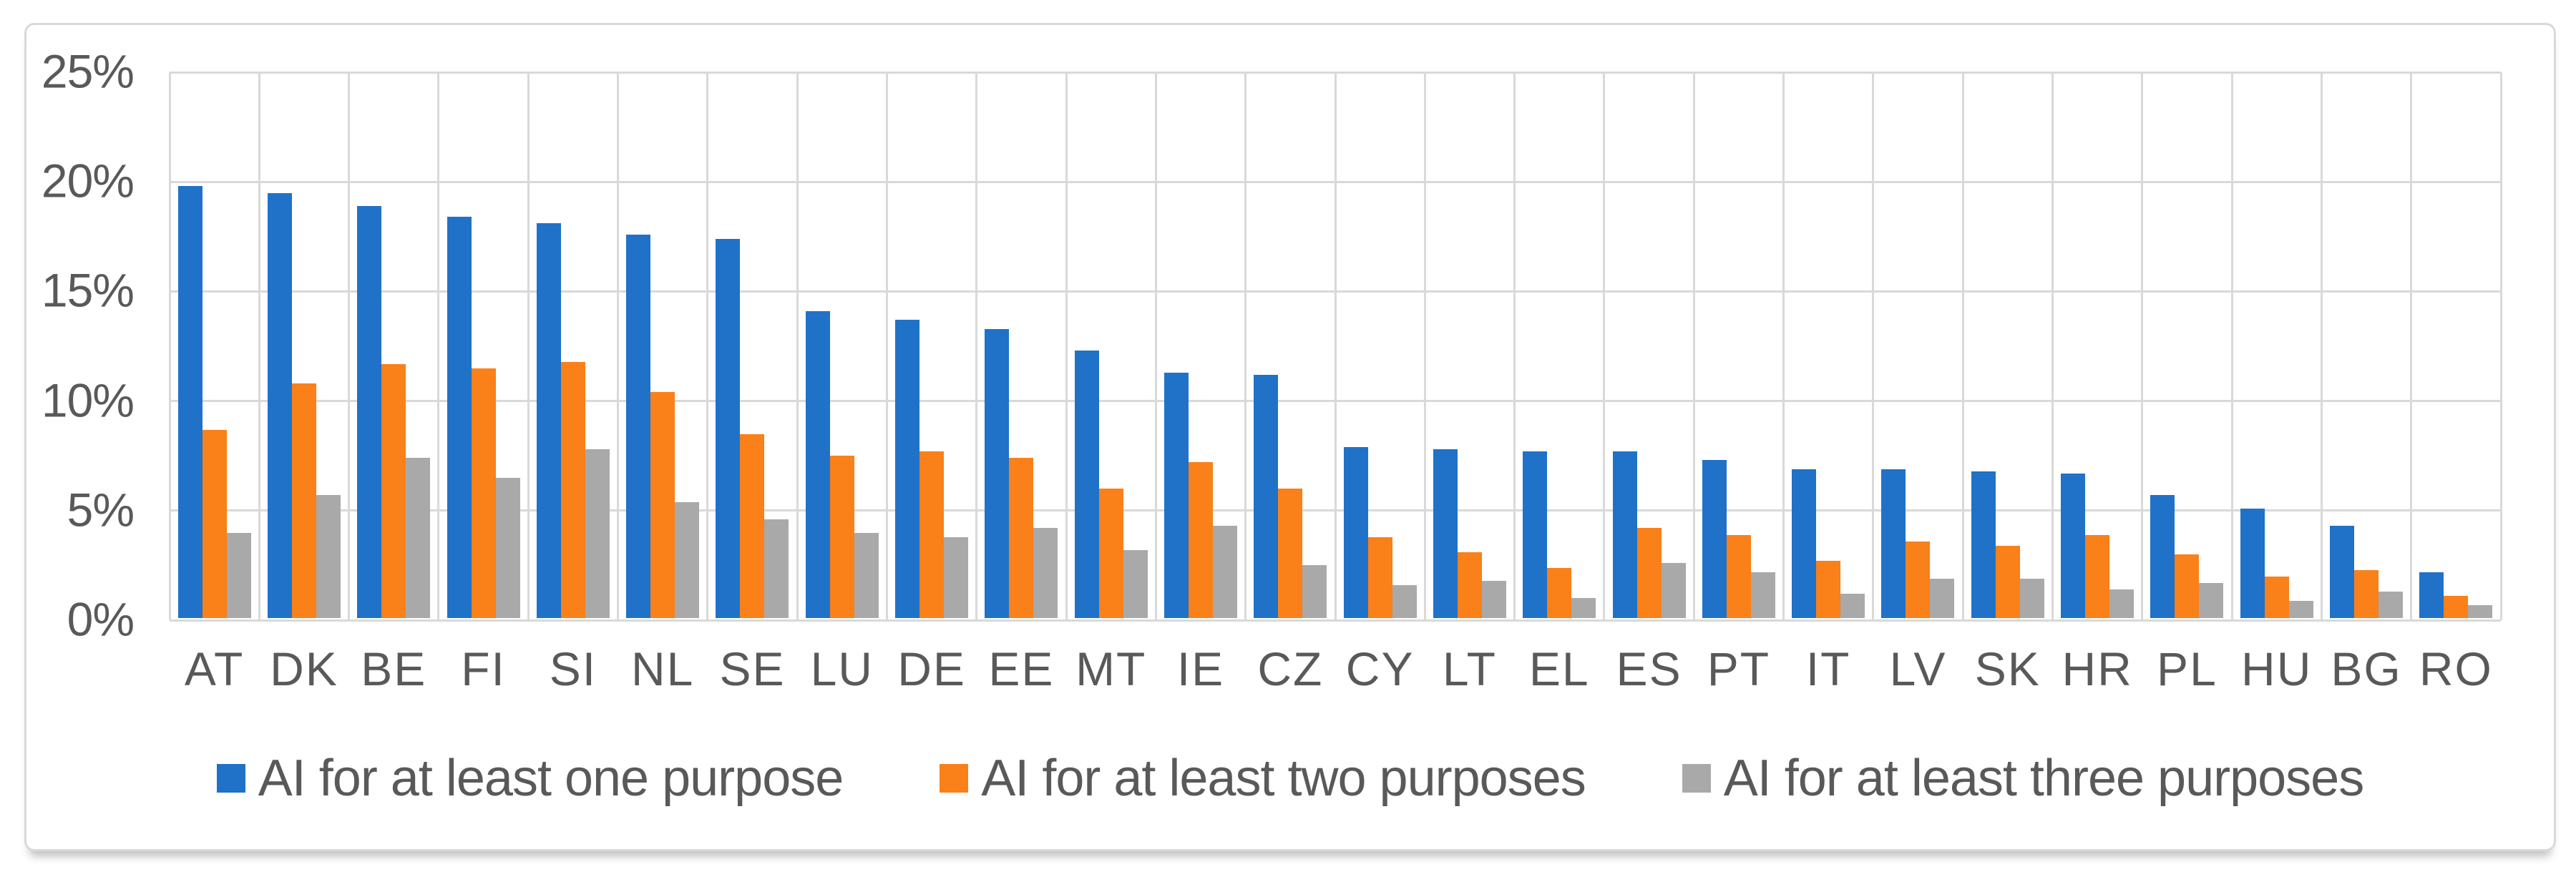 This screenshot has height=872, width=2576. What do you see at coordinates (2277, 668) in the screenshot?
I see `x-tick-label-HU: HU` at bounding box center [2277, 668].